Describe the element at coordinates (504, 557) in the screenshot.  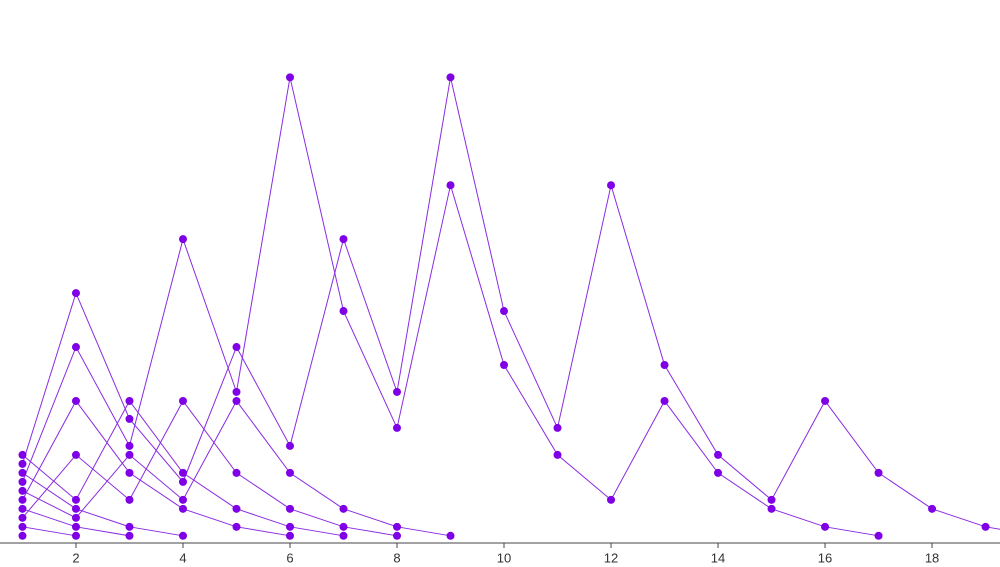
I see `x-tick-label: 10` at that location.